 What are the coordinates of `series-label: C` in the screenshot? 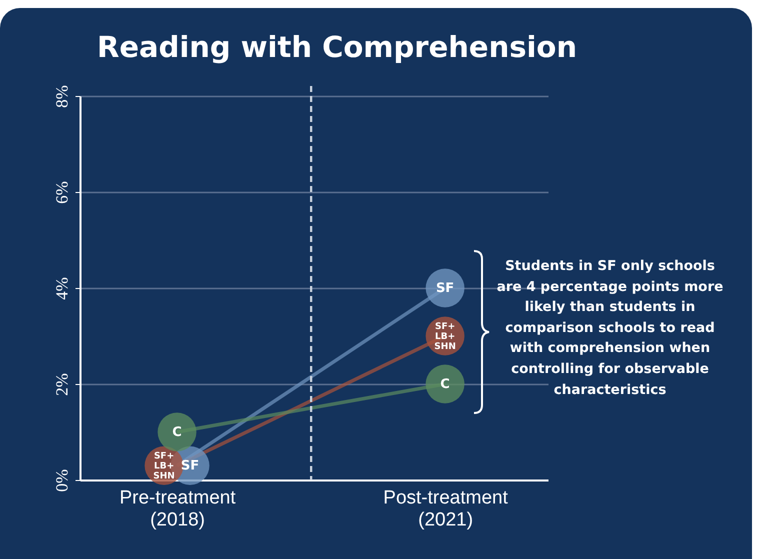 It's located at (445, 384).